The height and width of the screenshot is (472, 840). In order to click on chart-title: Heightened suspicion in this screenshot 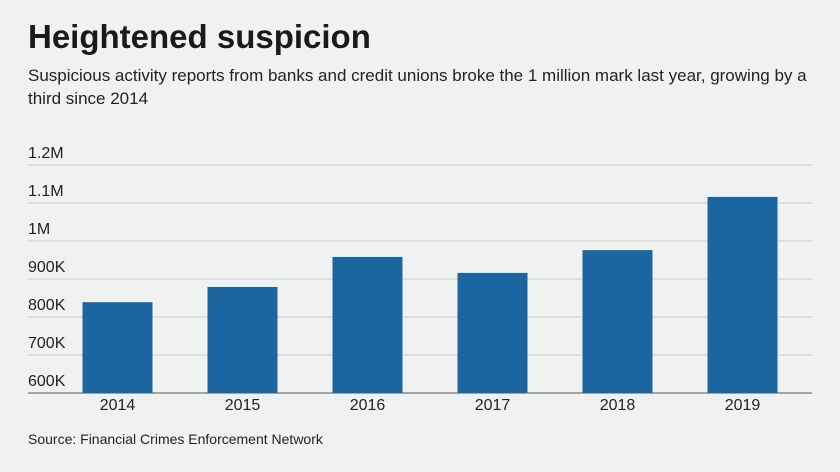, I will do `click(199, 36)`.